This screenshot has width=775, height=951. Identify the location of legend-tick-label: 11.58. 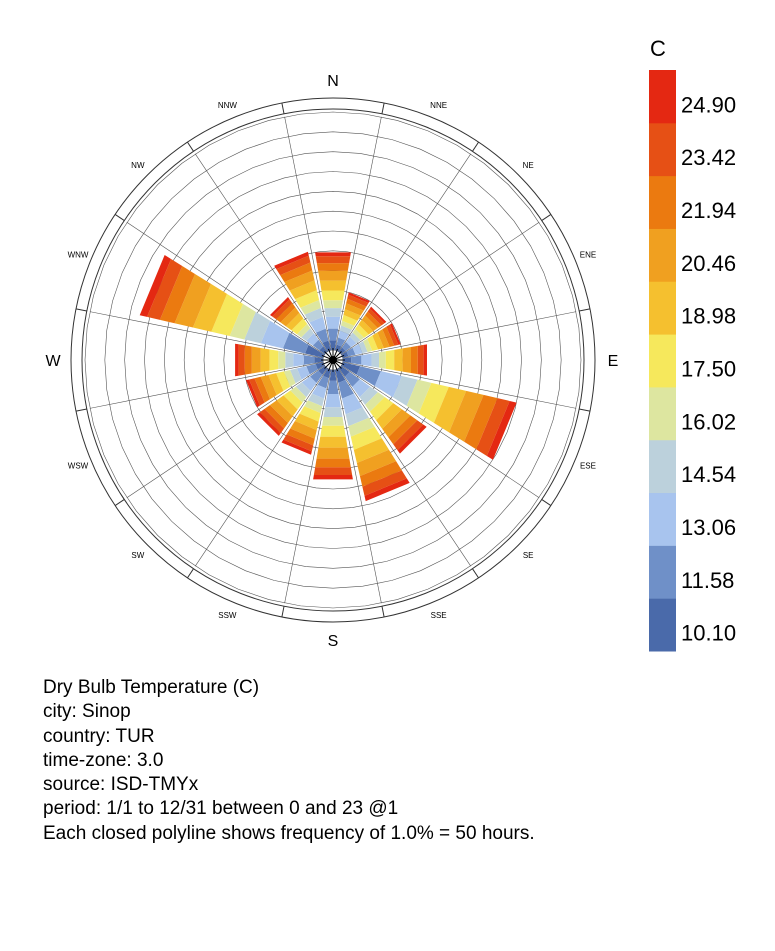
(707, 580).